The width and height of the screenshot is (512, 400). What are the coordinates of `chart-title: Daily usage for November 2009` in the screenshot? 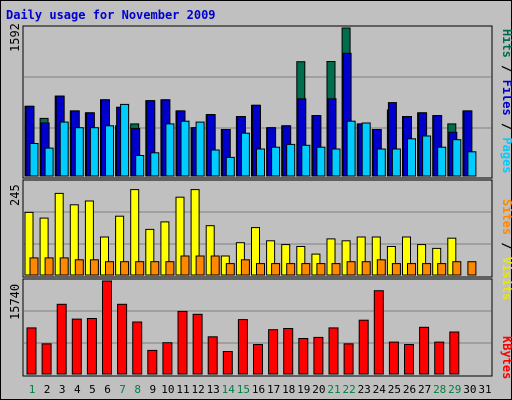 It's located at (111, 15).